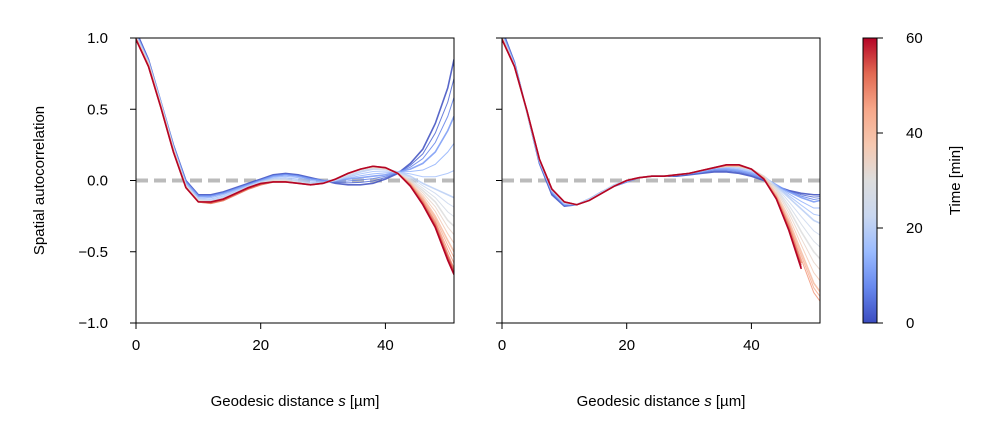 The width and height of the screenshot is (995, 442). I want to click on colorbar: 0 20 40 60 Time [min], so click(913, 181).